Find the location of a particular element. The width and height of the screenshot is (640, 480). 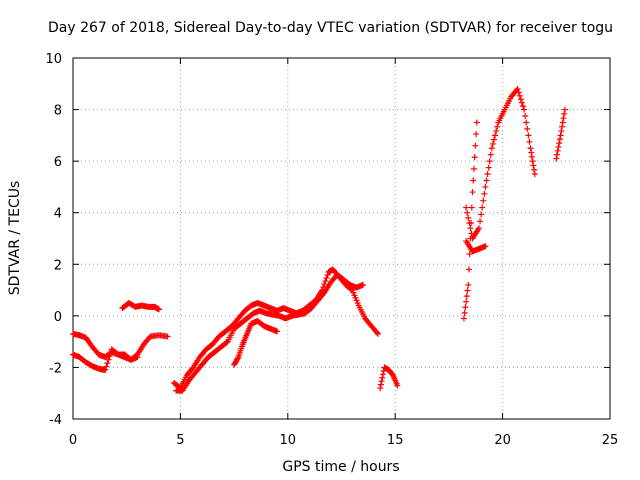

x-tick-label: 15 is located at coordinates (395, 440).